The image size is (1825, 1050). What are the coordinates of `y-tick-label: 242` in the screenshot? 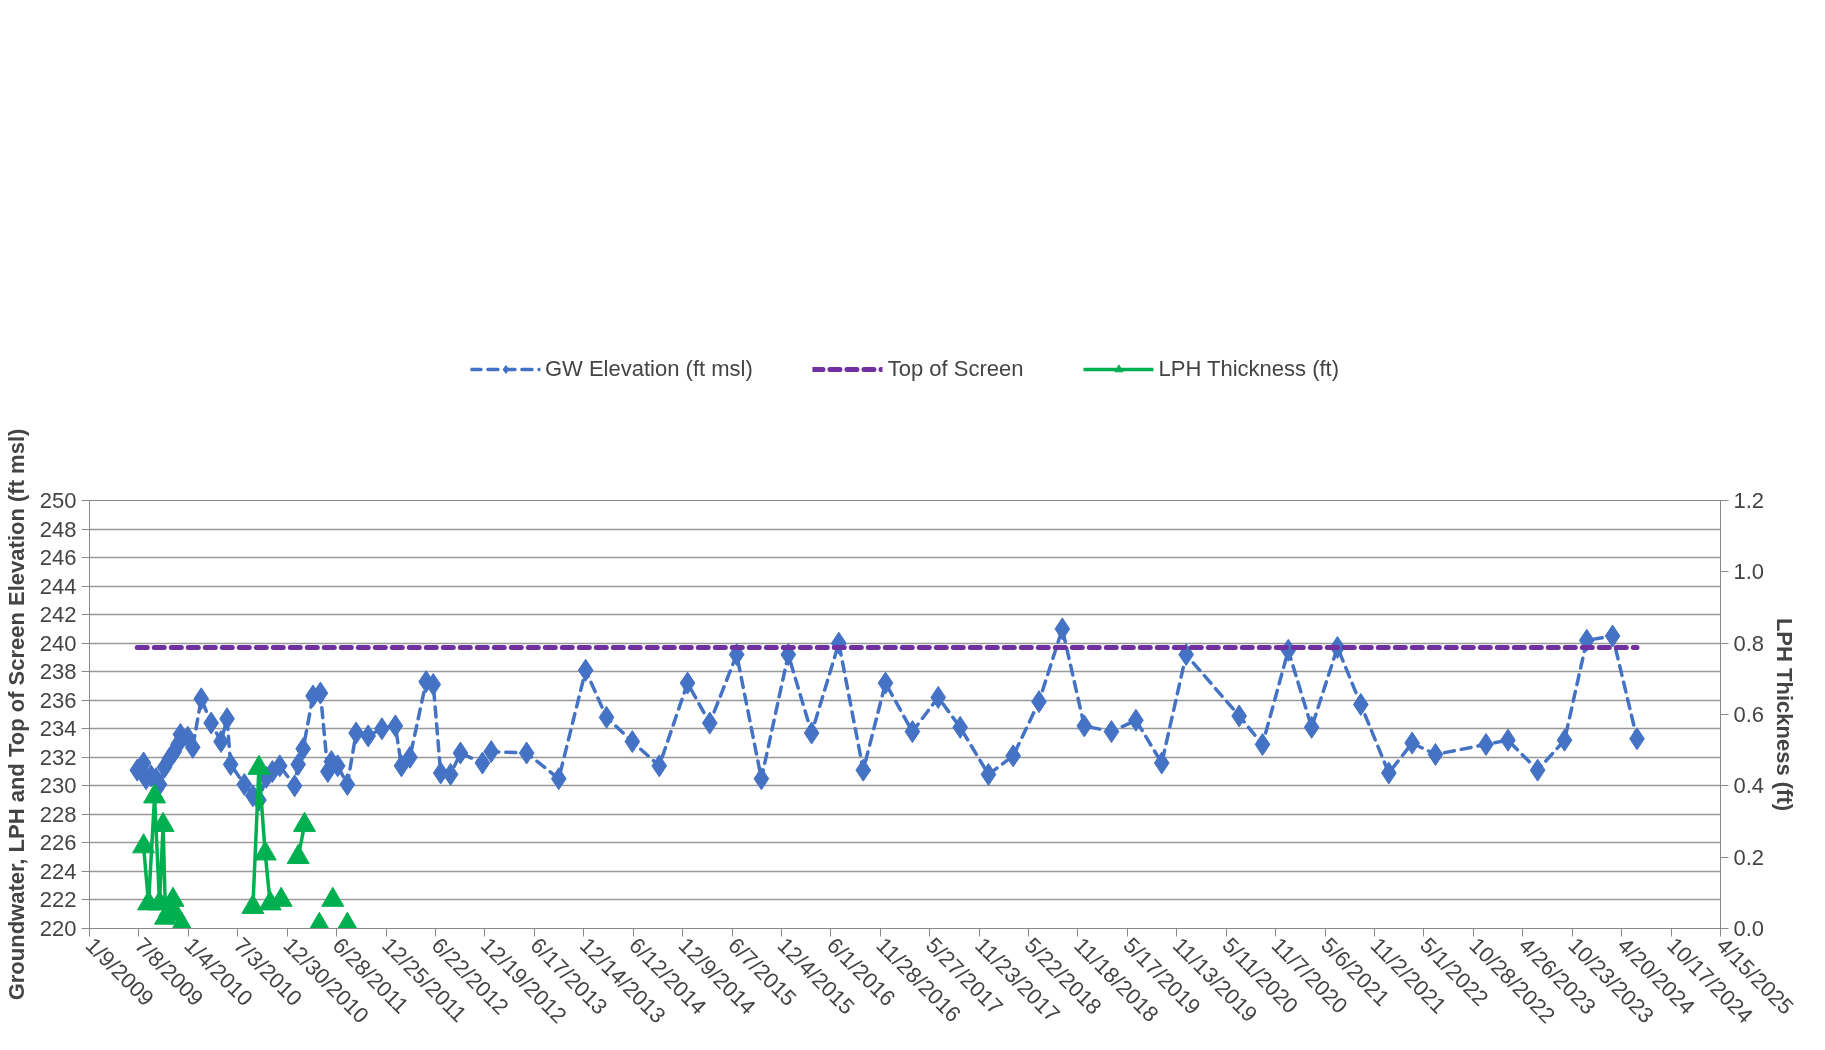 It's located at (58, 615).